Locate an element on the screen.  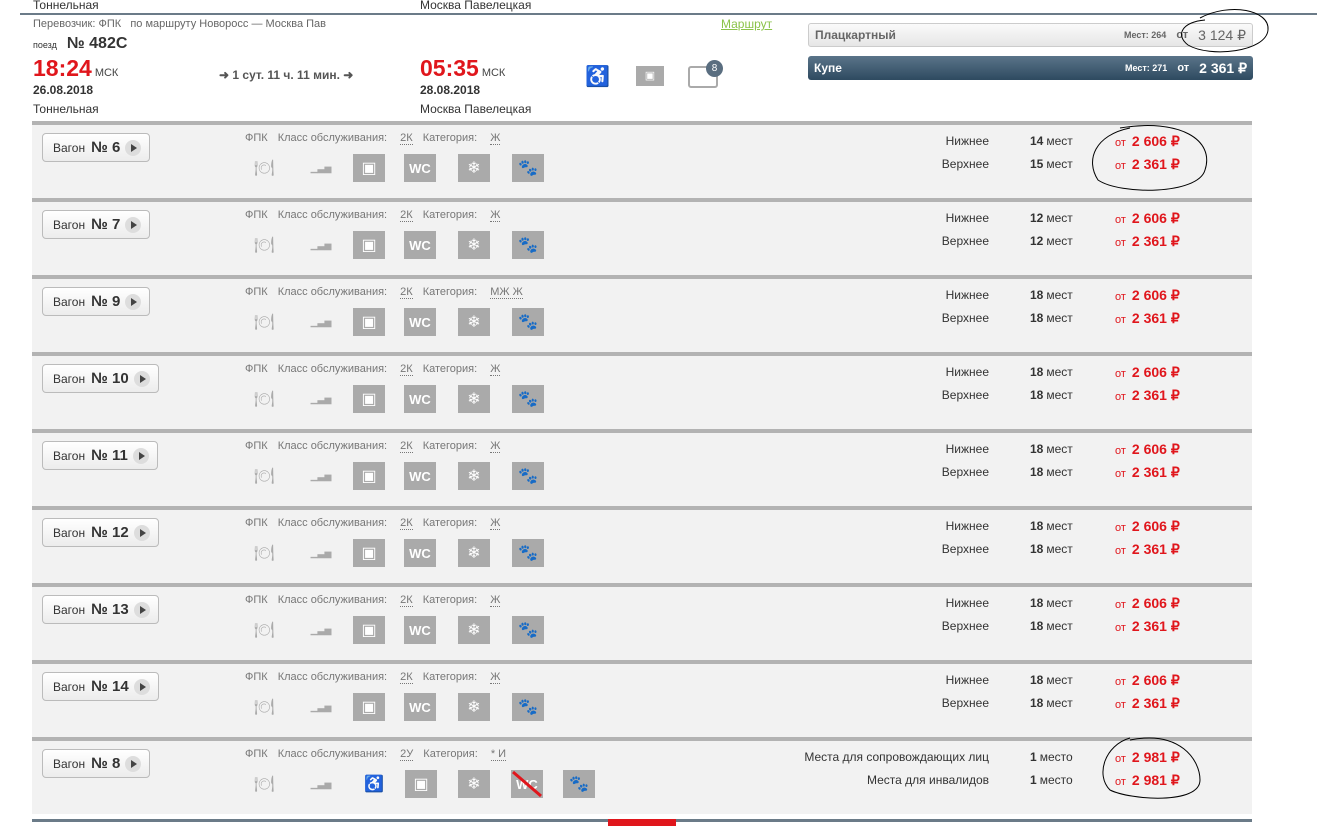
wagon-button: Вагон № 6 is located at coordinates (96, 147).